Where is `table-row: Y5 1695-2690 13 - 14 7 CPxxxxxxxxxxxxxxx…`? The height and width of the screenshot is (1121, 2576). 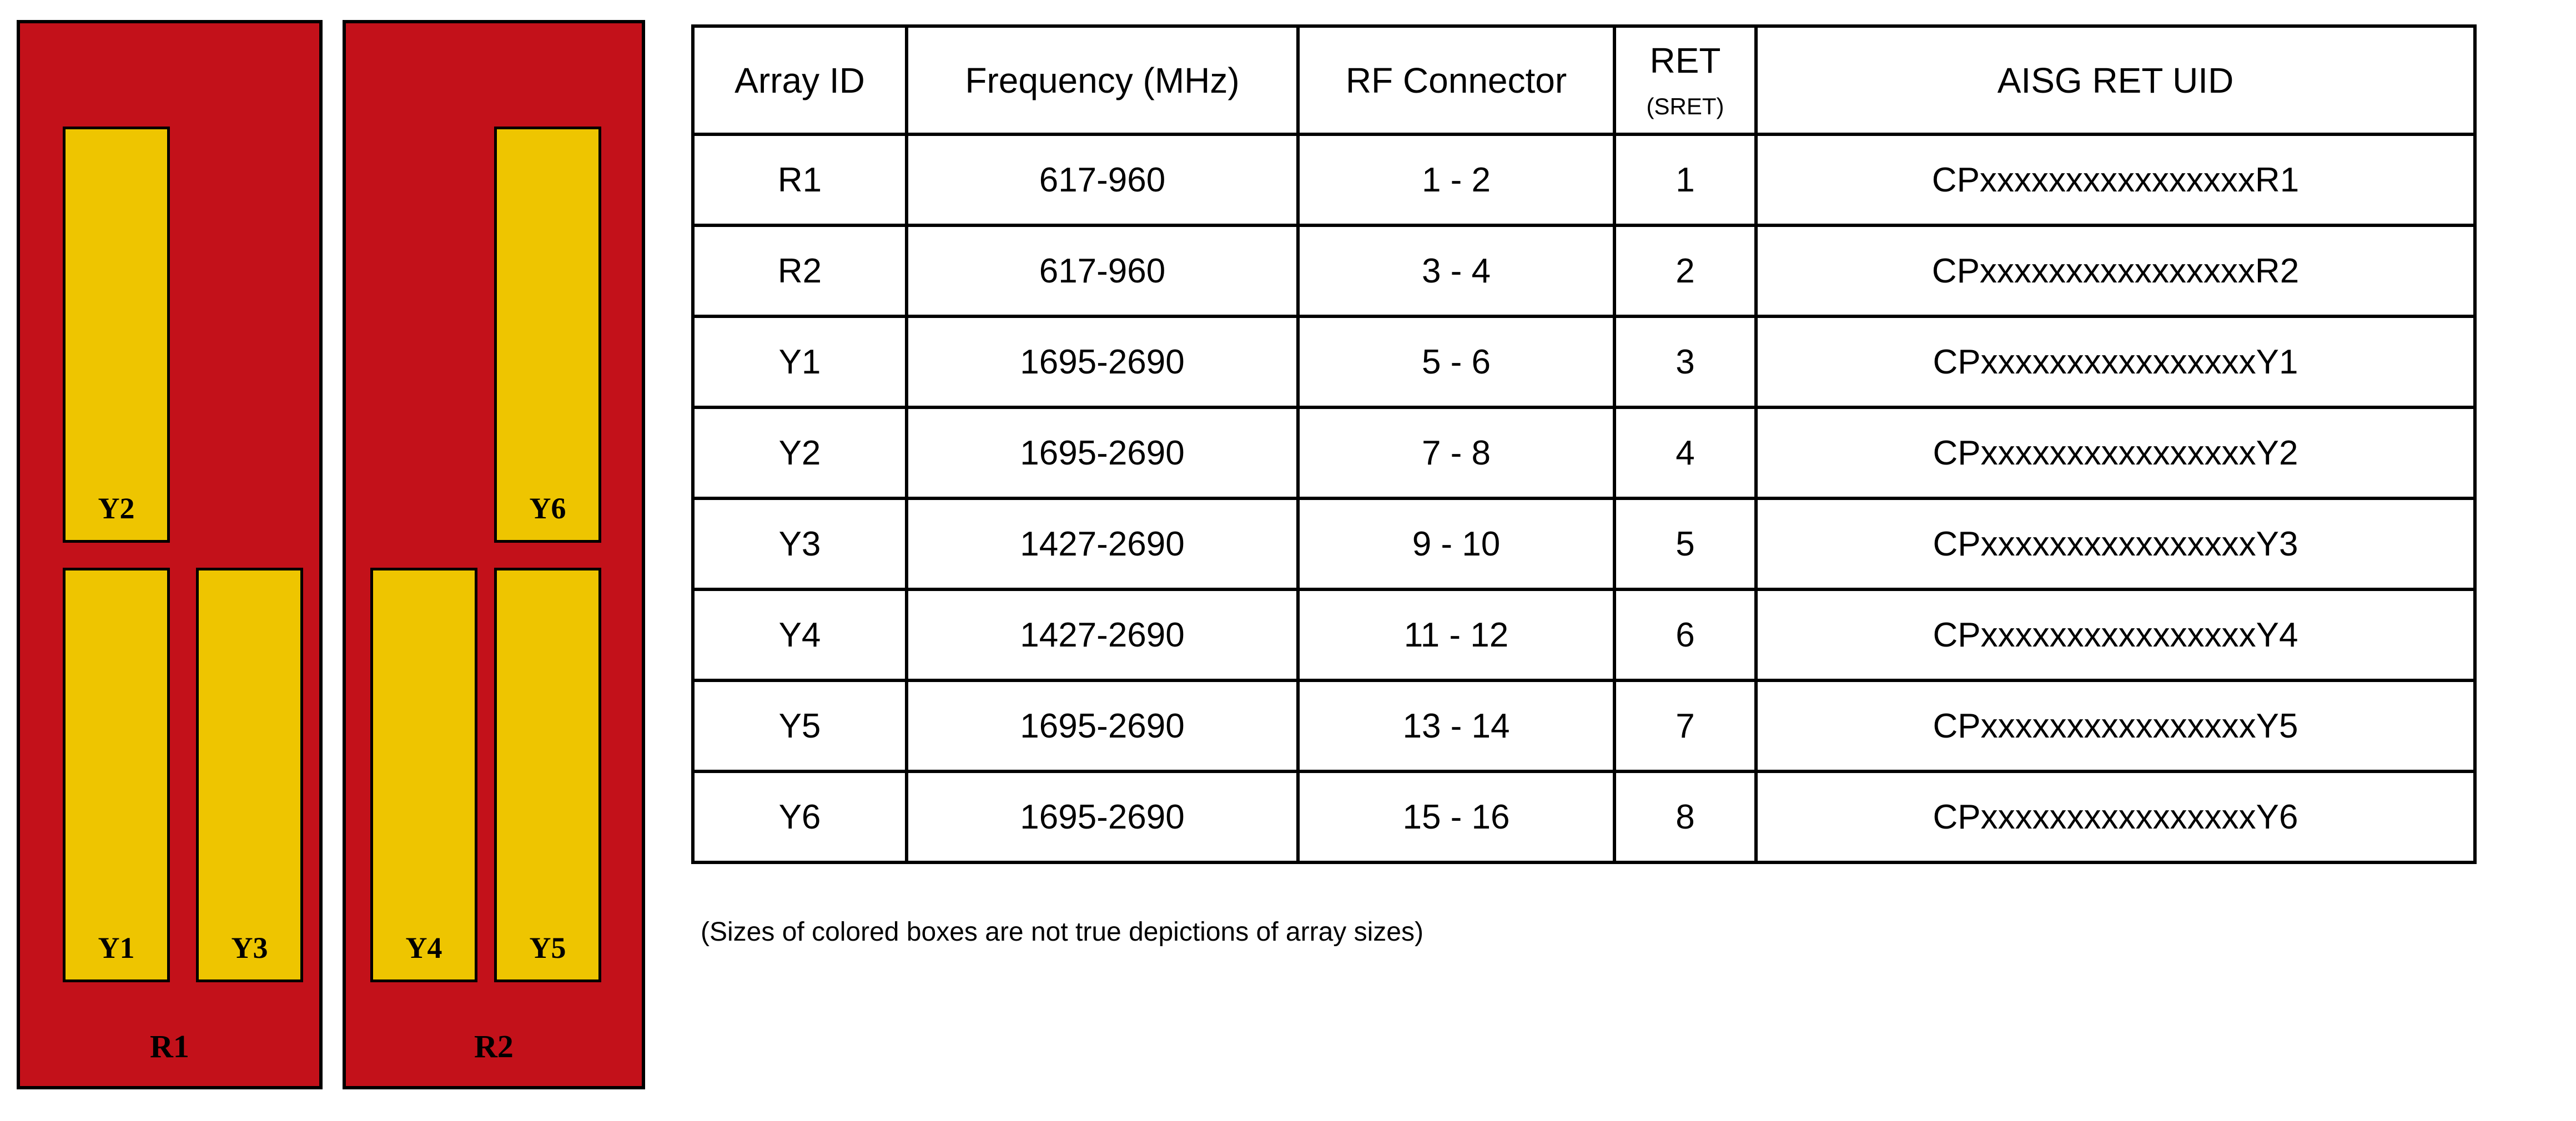 table-row: Y5 1695-2690 13 - 14 7 CPxxxxxxxxxxxxxxx… is located at coordinates (1584, 726).